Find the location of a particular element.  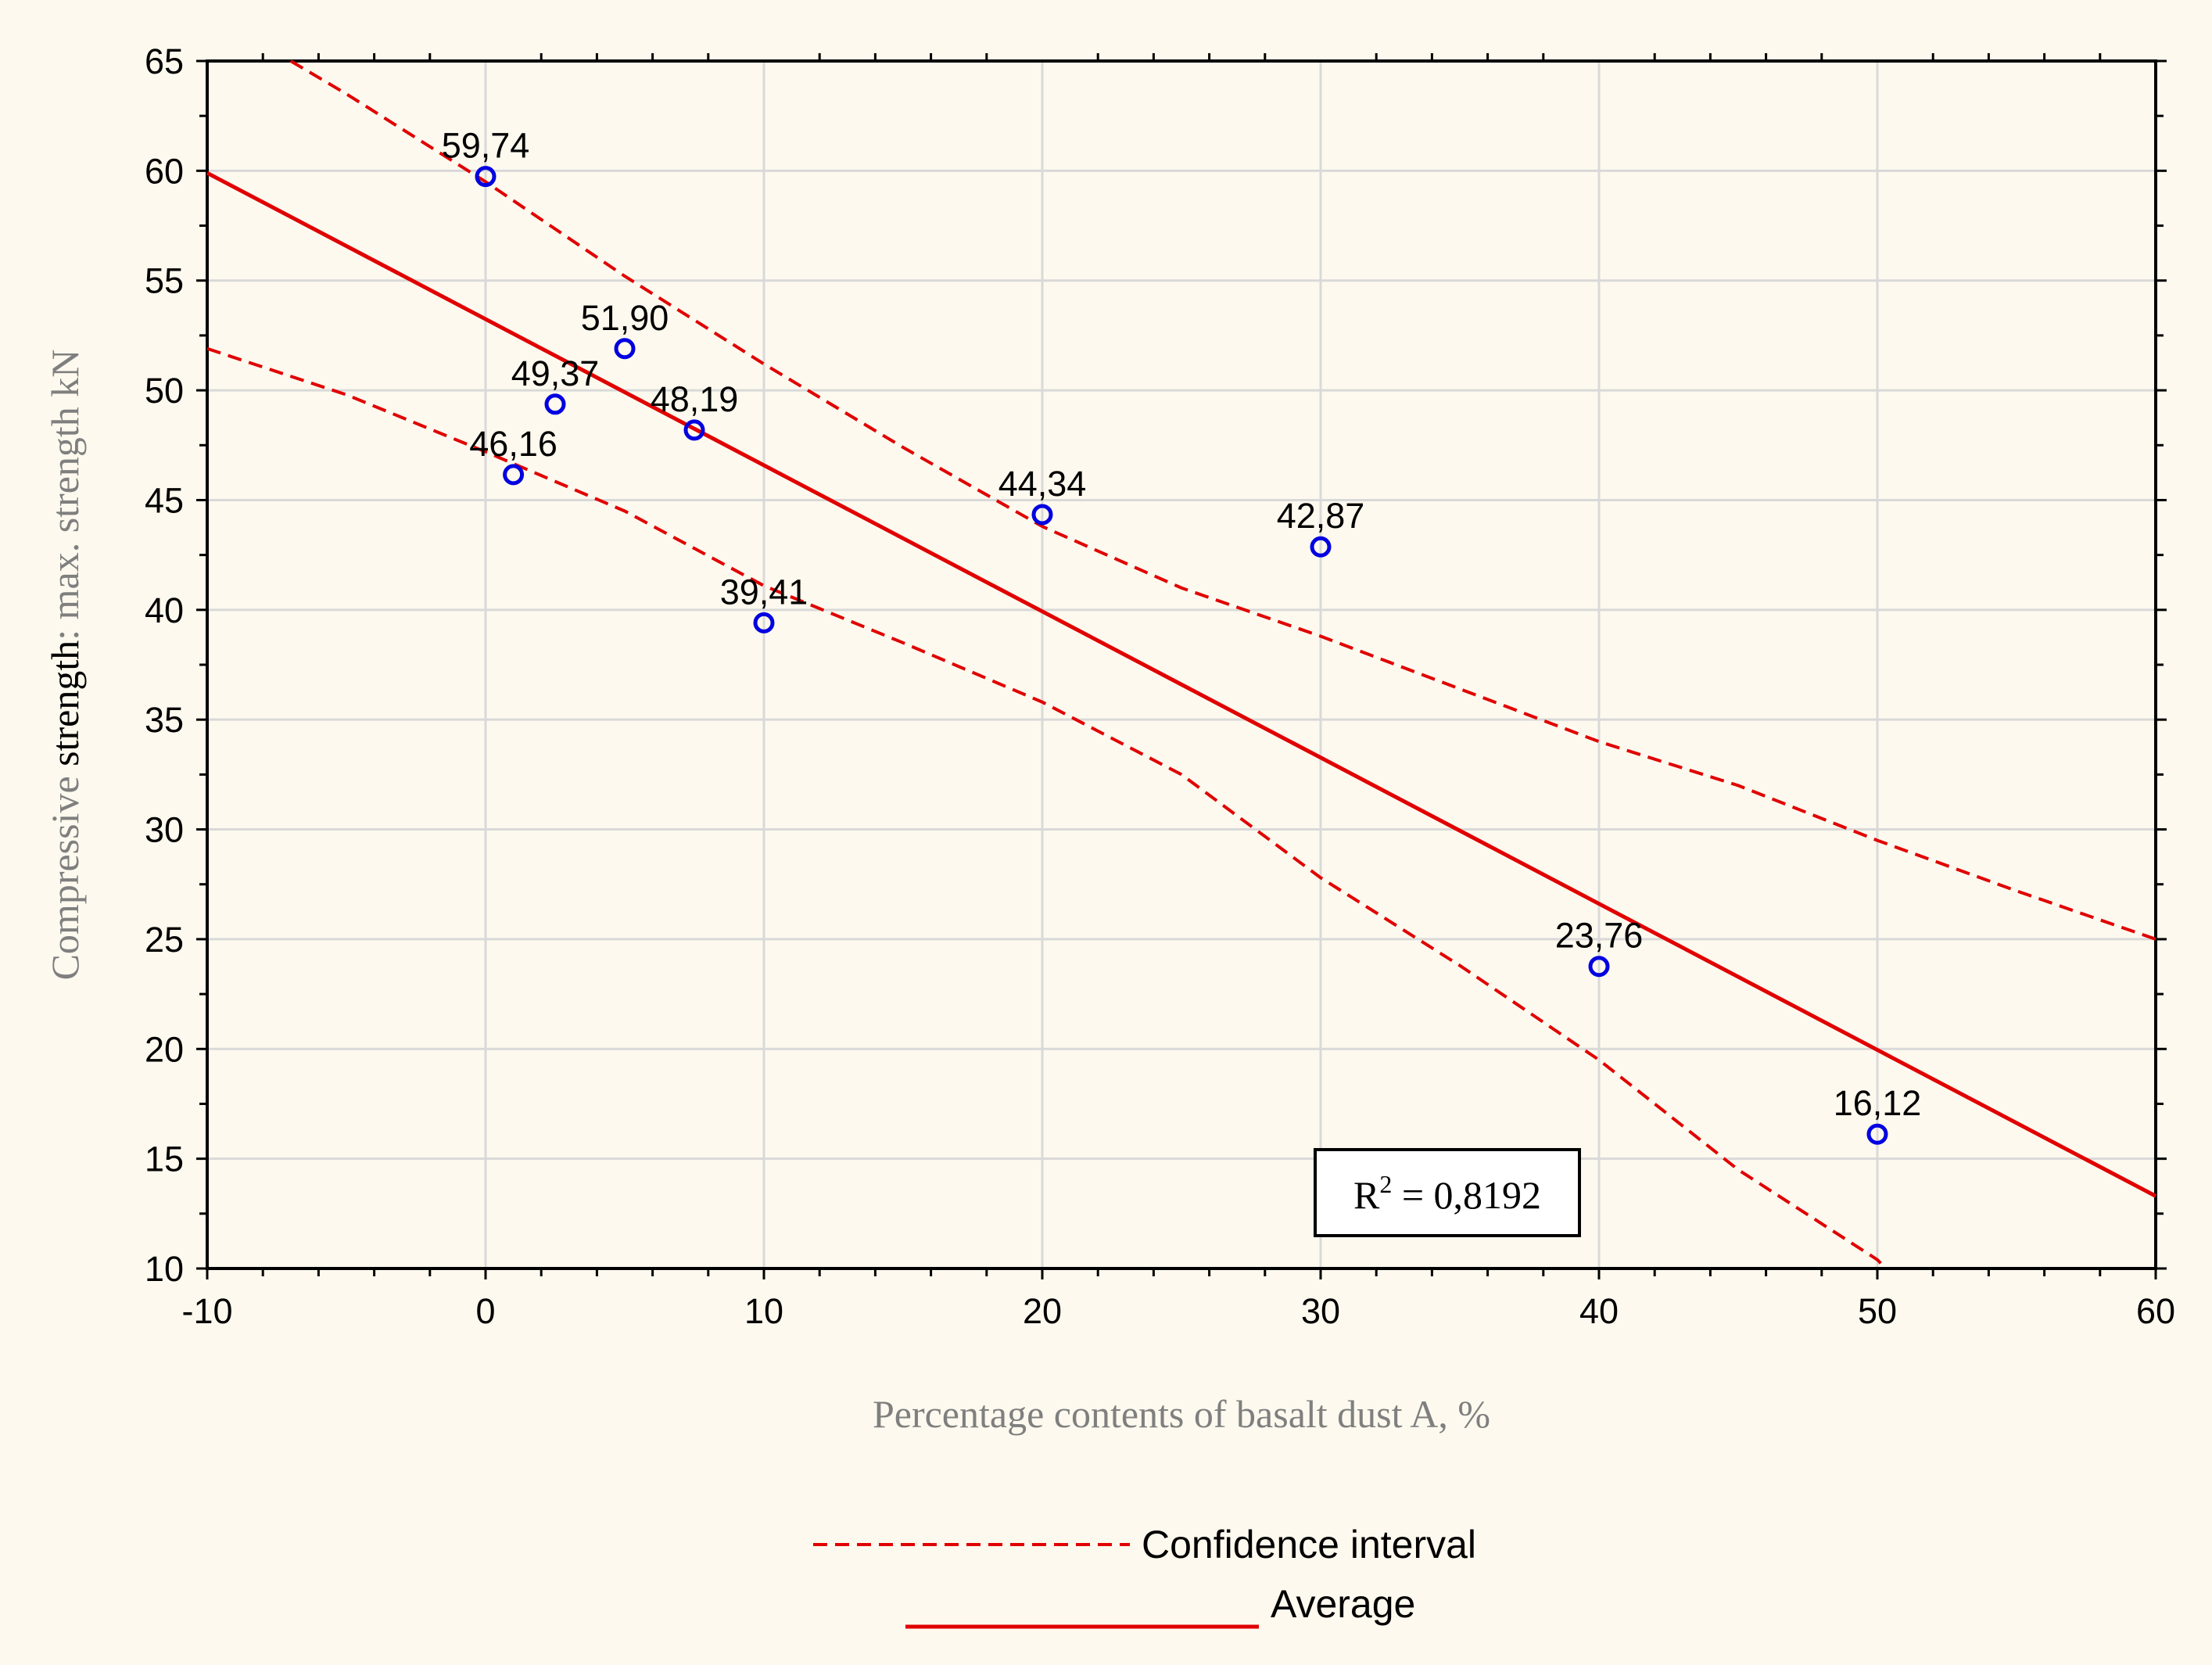

y-tick-label: 25 is located at coordinates (164, 940).